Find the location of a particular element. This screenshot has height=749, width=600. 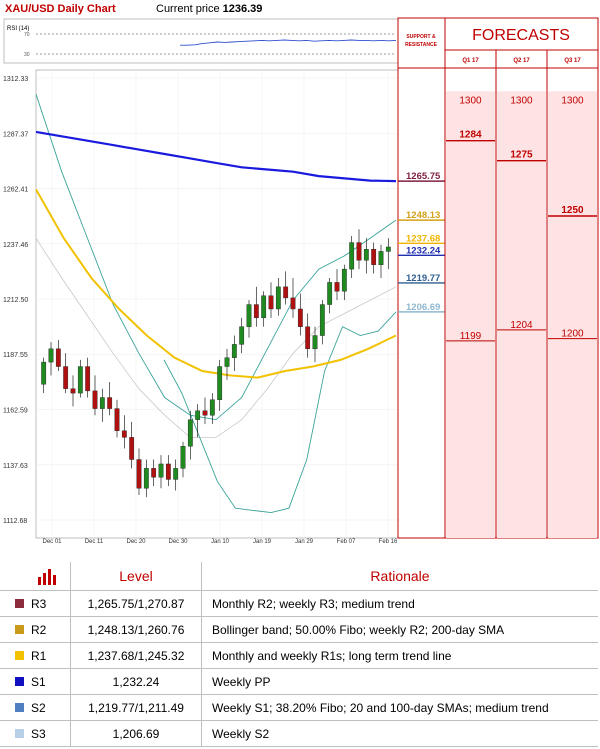

sr-level-value: 1219.77 is located at coordinates (423, 278).